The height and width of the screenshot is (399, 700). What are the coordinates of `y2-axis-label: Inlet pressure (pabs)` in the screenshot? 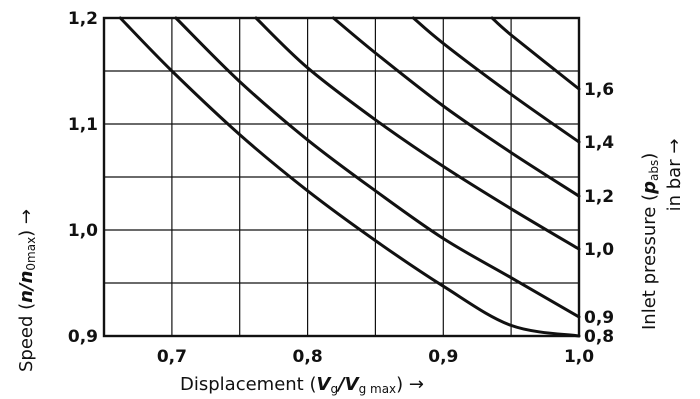 It's located at (650, 241).